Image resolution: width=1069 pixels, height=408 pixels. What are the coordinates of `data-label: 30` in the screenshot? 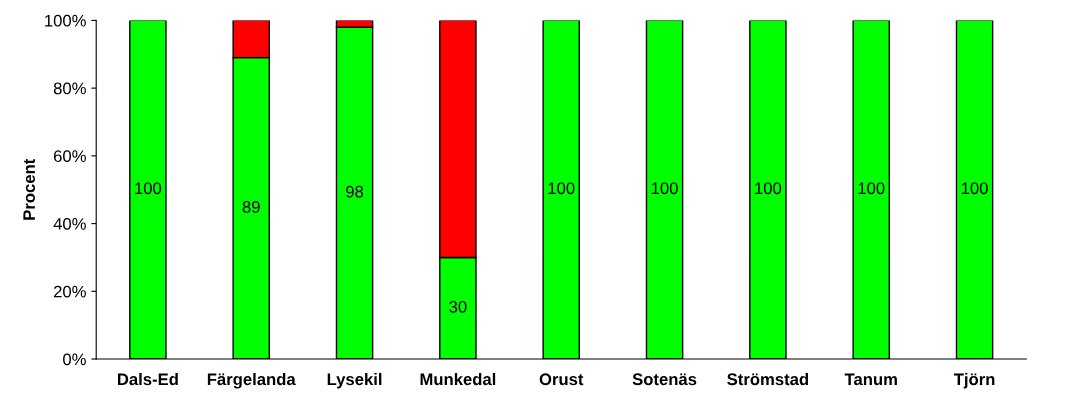 It's located at (458, 306).